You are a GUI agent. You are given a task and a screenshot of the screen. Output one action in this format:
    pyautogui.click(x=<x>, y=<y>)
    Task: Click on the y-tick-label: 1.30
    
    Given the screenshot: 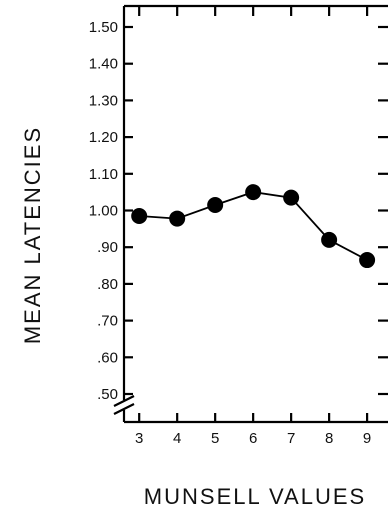 What is the action you would take?
    pyautogui.click(x=103, y=100)
    